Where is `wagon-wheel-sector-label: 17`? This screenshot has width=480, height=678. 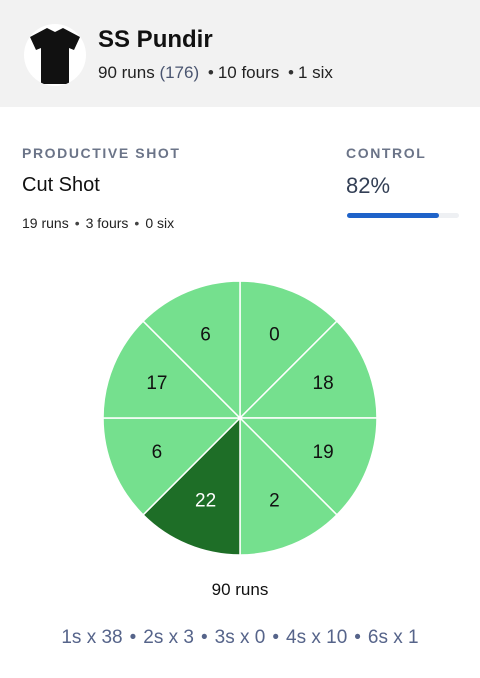 wagon-wheel-sector-label: 17 is located at coordinates (156, 383).